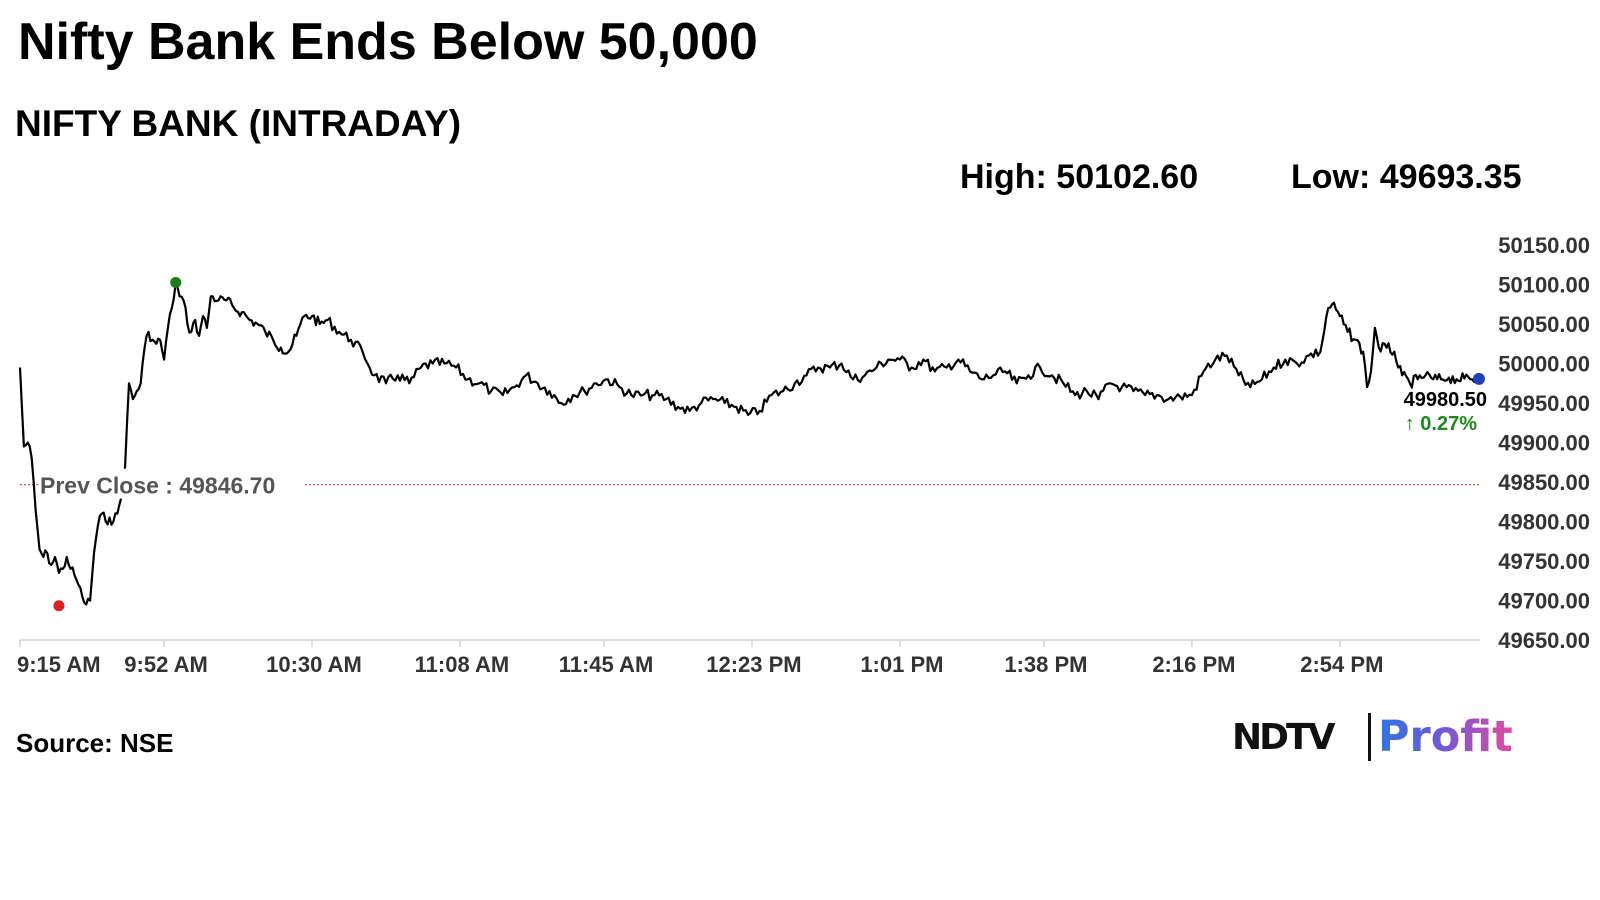 The image size is (1600, 900). Describe the element at coordinates (1544, 522) in the screenshot. I see `y-axis-tick-label: 49800.00` at that location.